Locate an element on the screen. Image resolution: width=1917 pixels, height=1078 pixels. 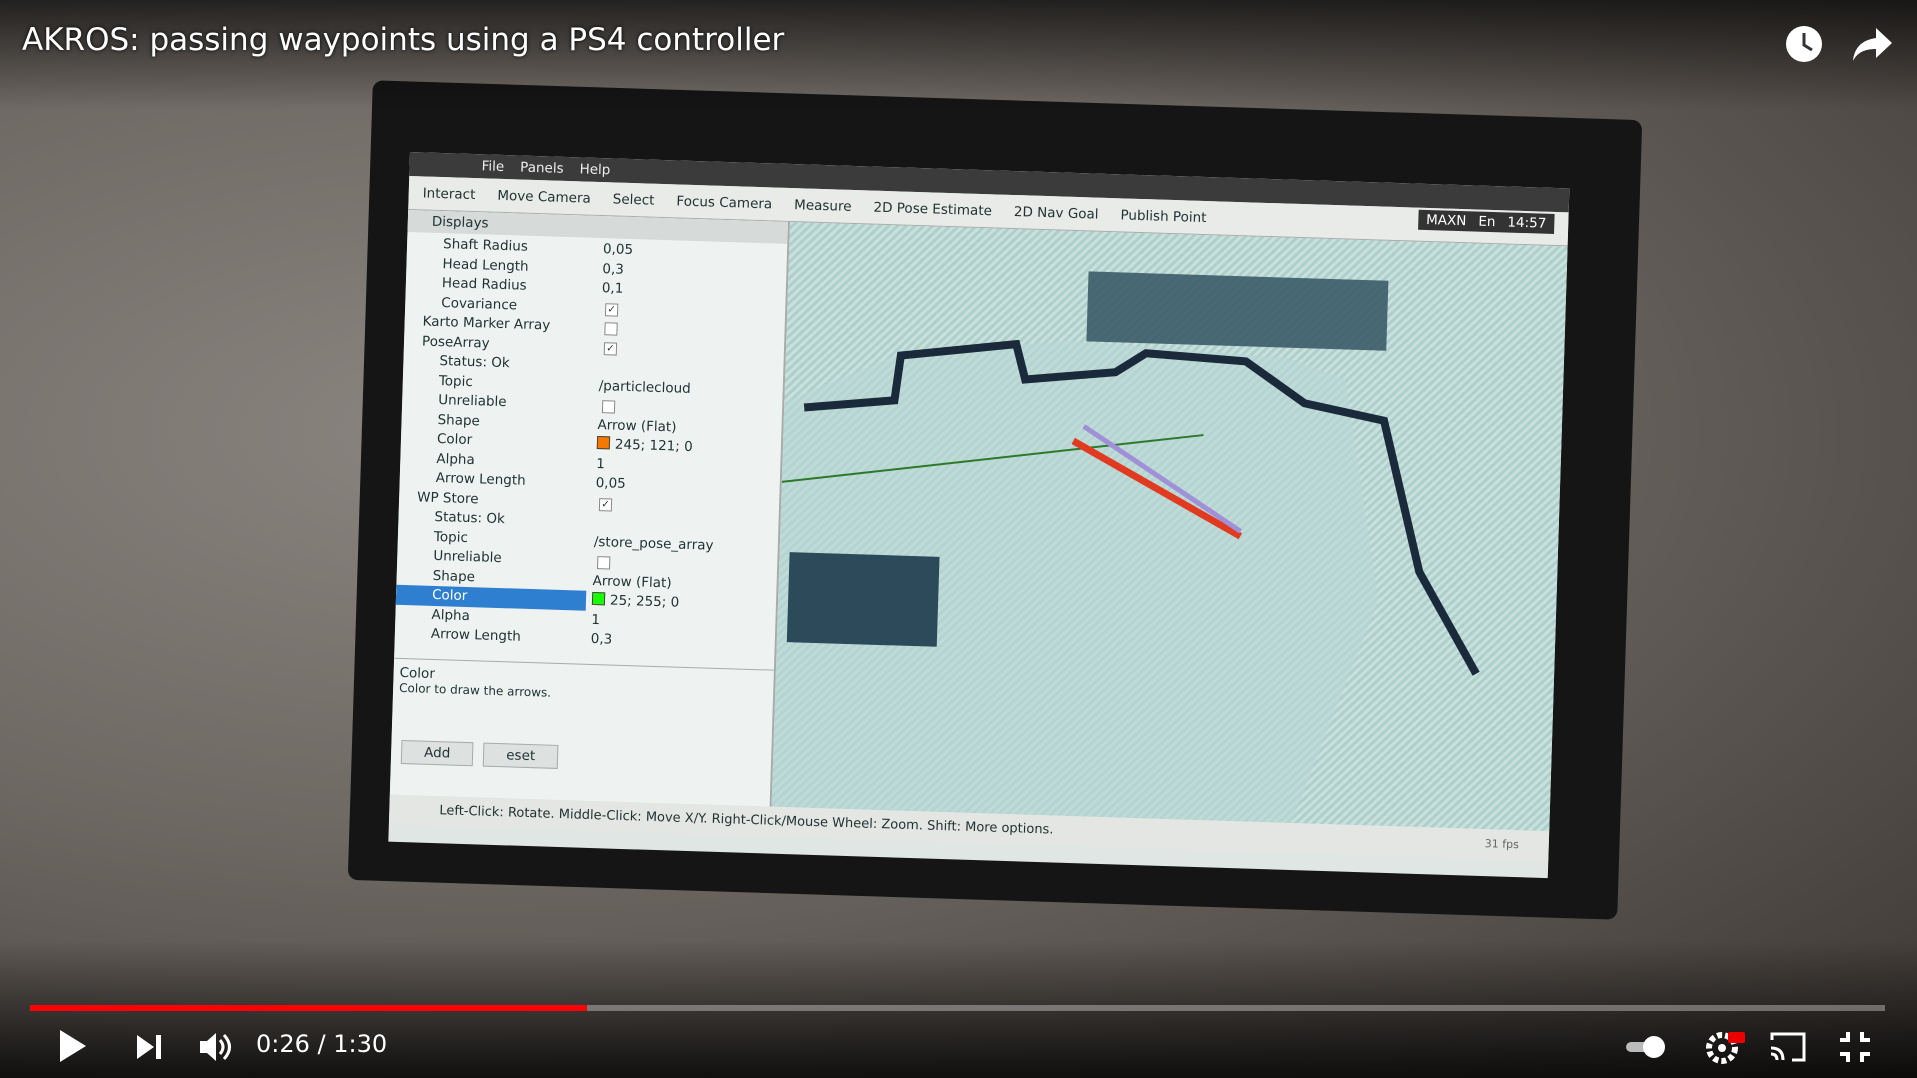
top-shade is located at coordinates (958, 55).